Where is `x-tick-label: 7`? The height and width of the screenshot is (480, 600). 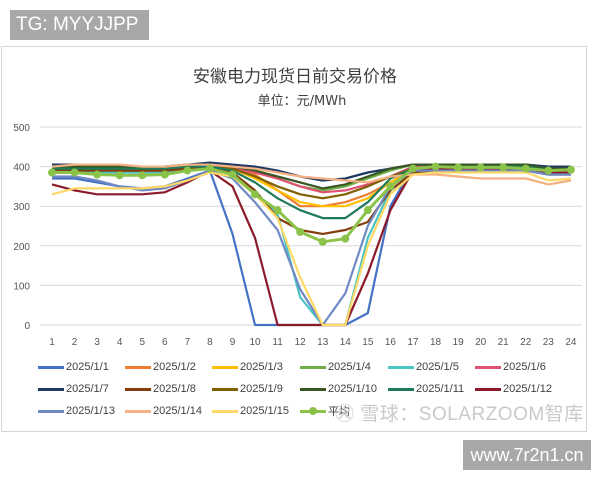
x-tick-label: 7 is located at coordinates (188, 342).